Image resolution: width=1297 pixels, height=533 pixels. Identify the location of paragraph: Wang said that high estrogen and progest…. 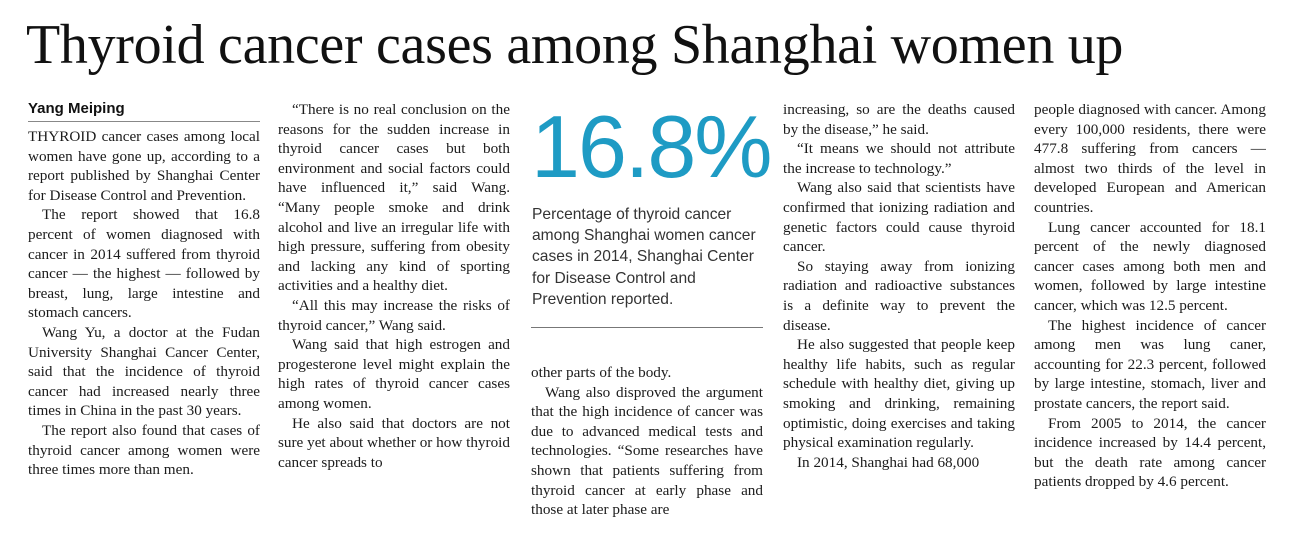
(394, 374).